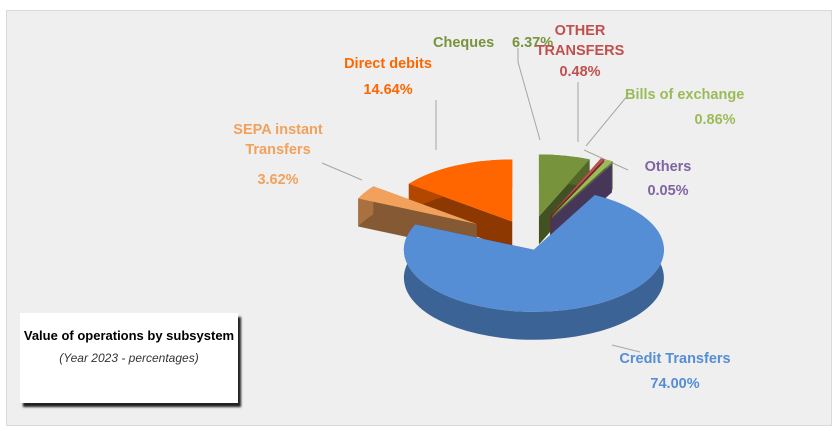 The height and width of the screenshot is (431, 836). What do you see at coordinates (388, 64) in the screenshot?
I see `slice-label: Direct debits` at bounding box center [388, 64].